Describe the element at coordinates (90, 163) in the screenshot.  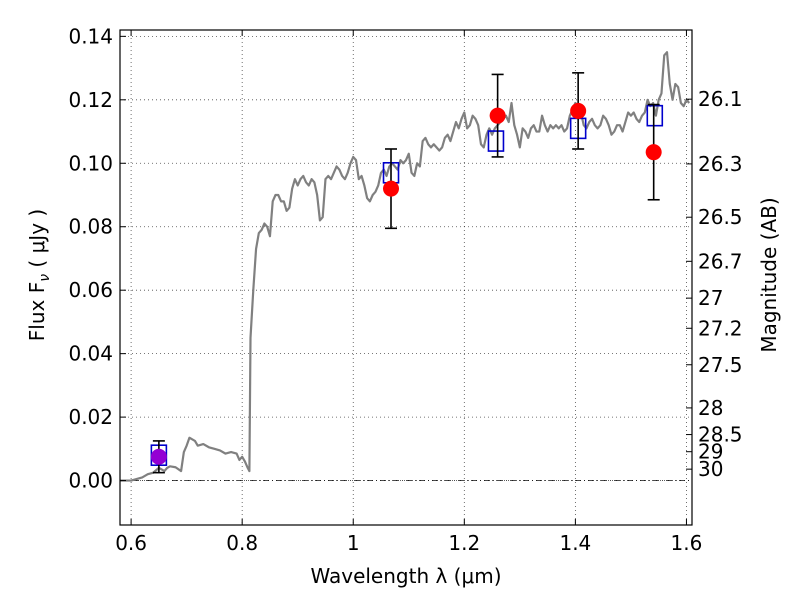
I see `y-tick-label: 0.10` at that location.